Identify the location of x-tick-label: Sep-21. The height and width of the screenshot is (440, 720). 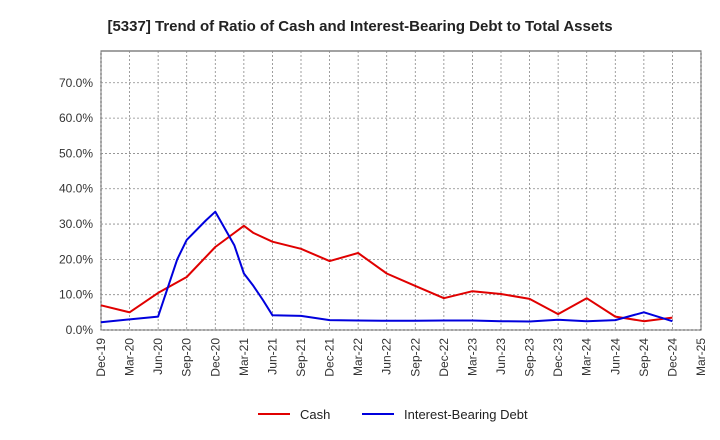
(301, 357).